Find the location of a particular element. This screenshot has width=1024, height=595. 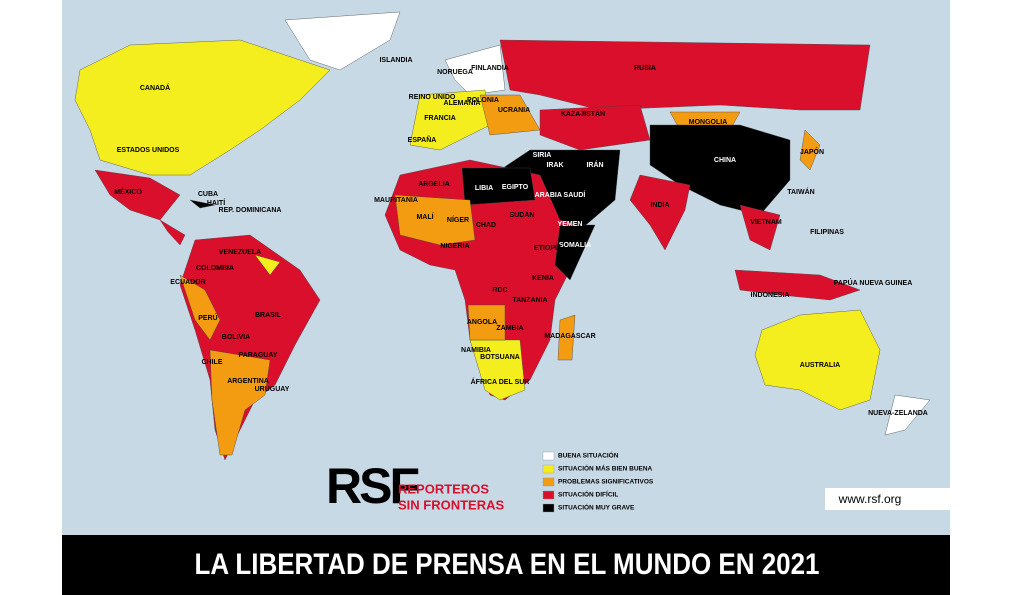

country-label: CANADÁ is located at coordinates (155, 87).